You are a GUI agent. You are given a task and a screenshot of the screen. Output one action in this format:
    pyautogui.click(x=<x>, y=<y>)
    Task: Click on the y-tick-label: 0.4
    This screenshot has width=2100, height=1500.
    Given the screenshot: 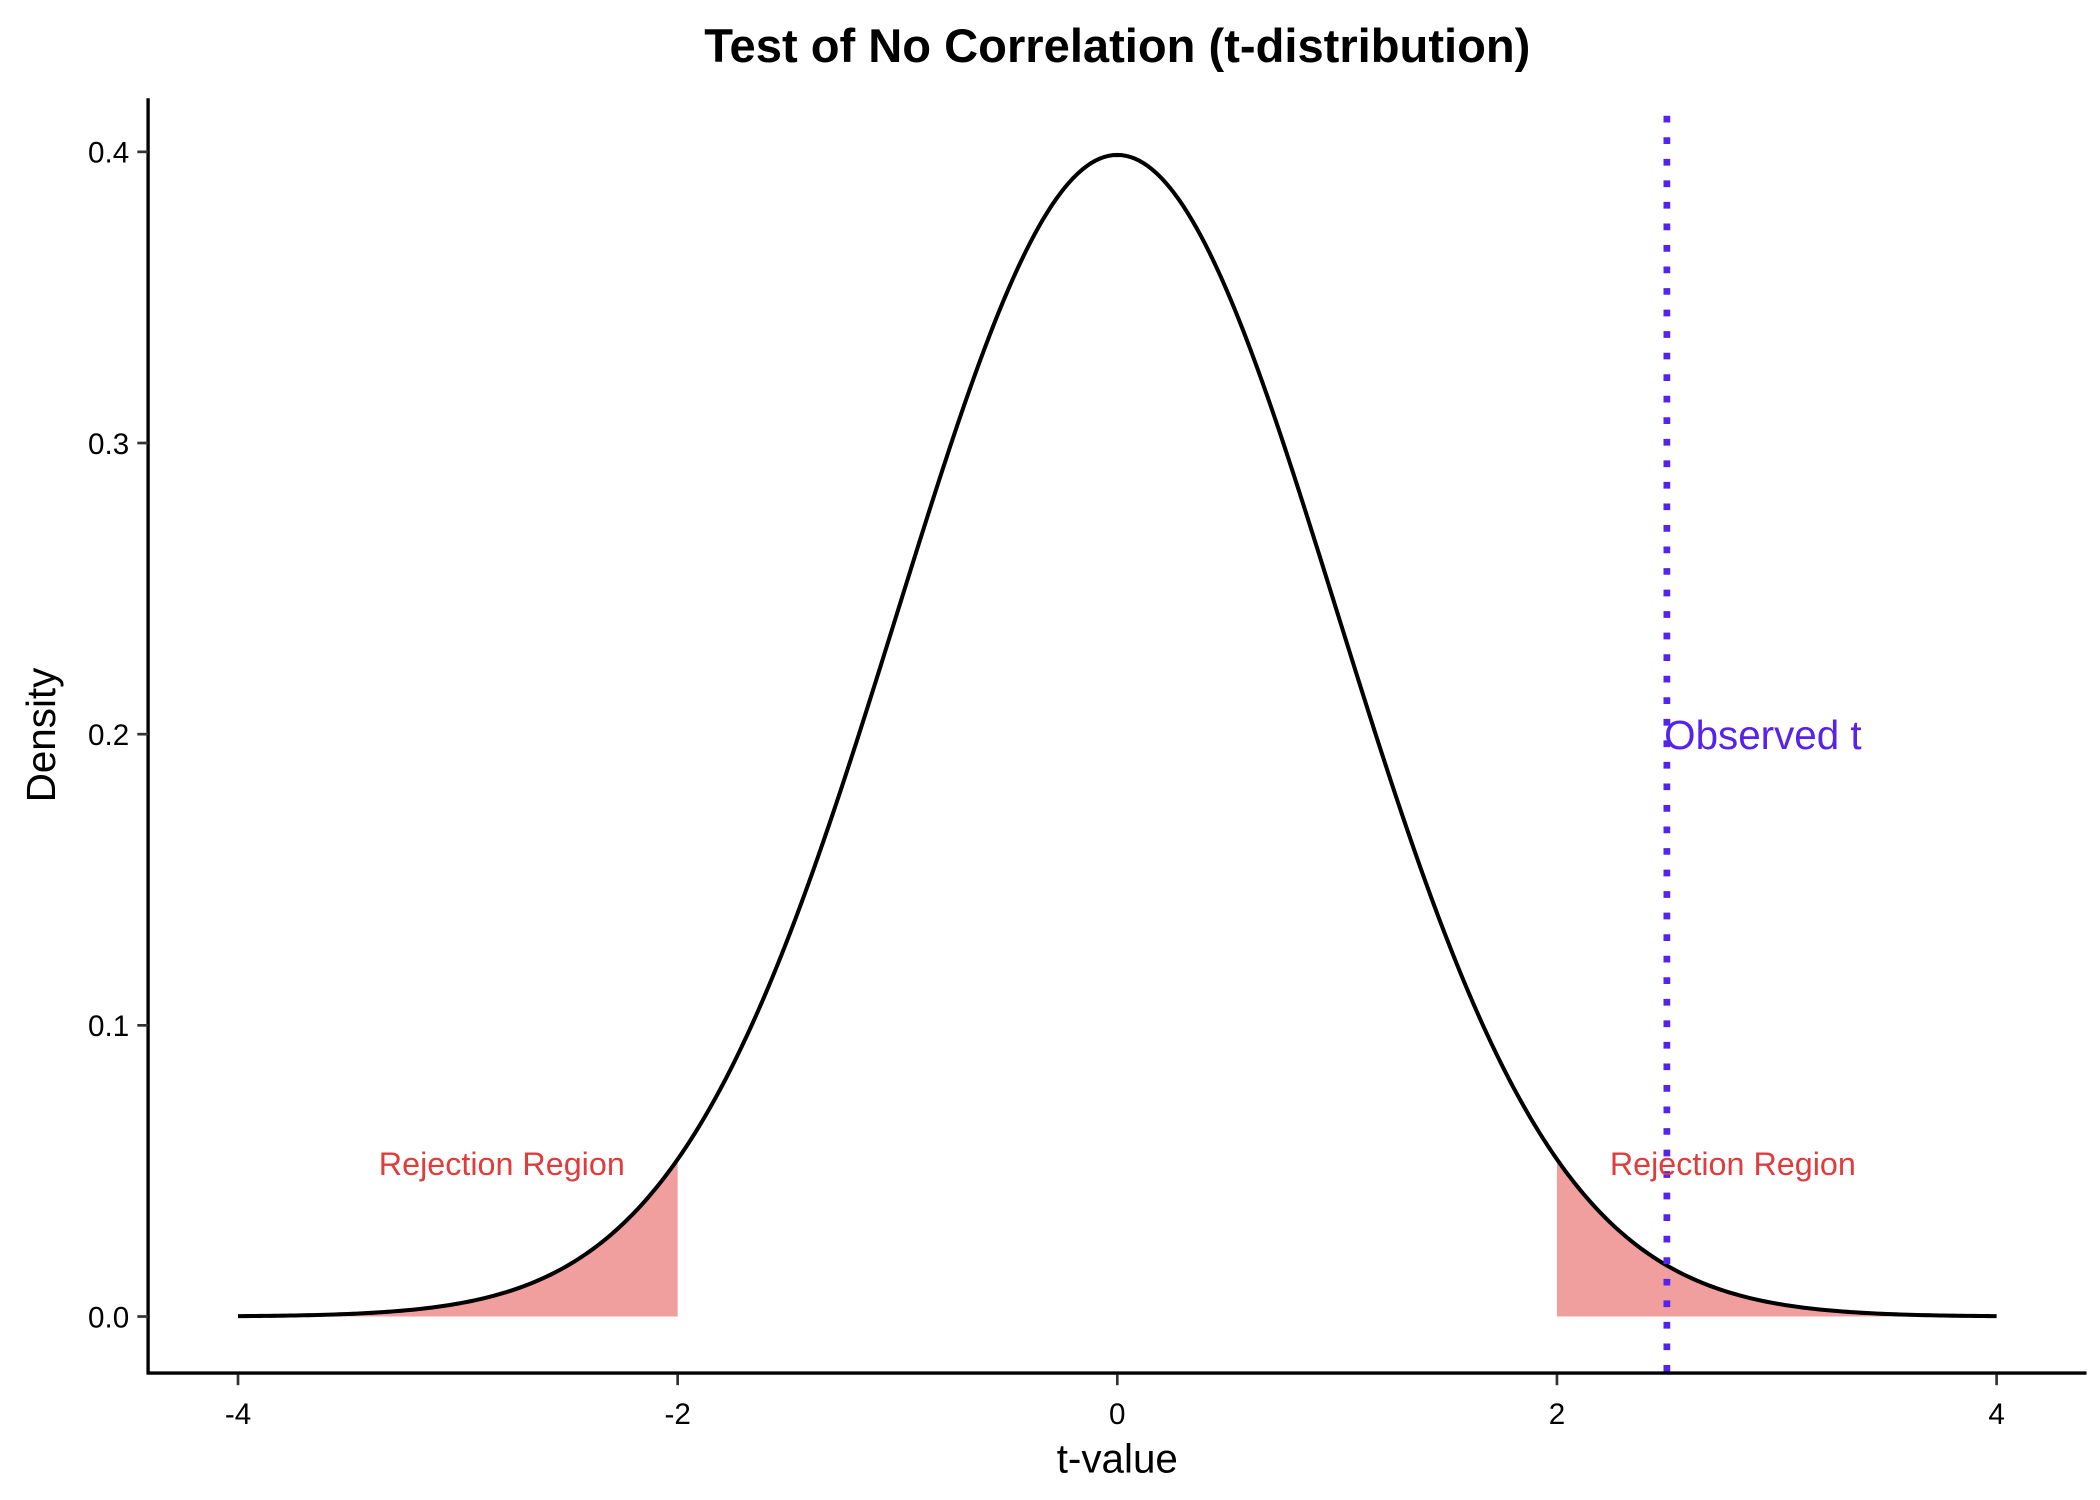 What is the action you would take?
    pyautogui.click(x=108, y=153)
    